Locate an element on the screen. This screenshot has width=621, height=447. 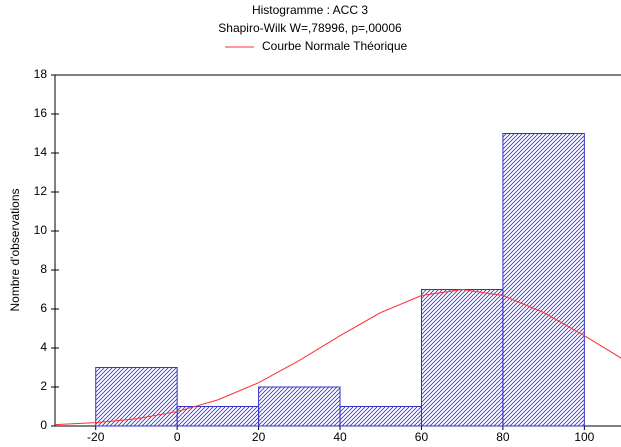
y-tick-label: 14 is located at coordinates (41, 152).